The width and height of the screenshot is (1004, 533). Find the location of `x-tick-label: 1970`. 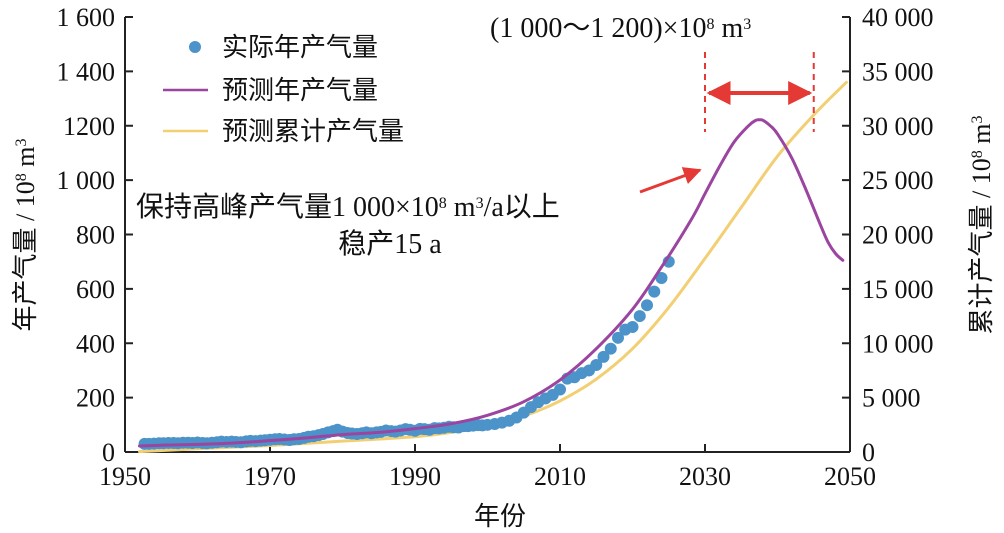

x-tick-label: 1970 is located at coordinates (270, 476).